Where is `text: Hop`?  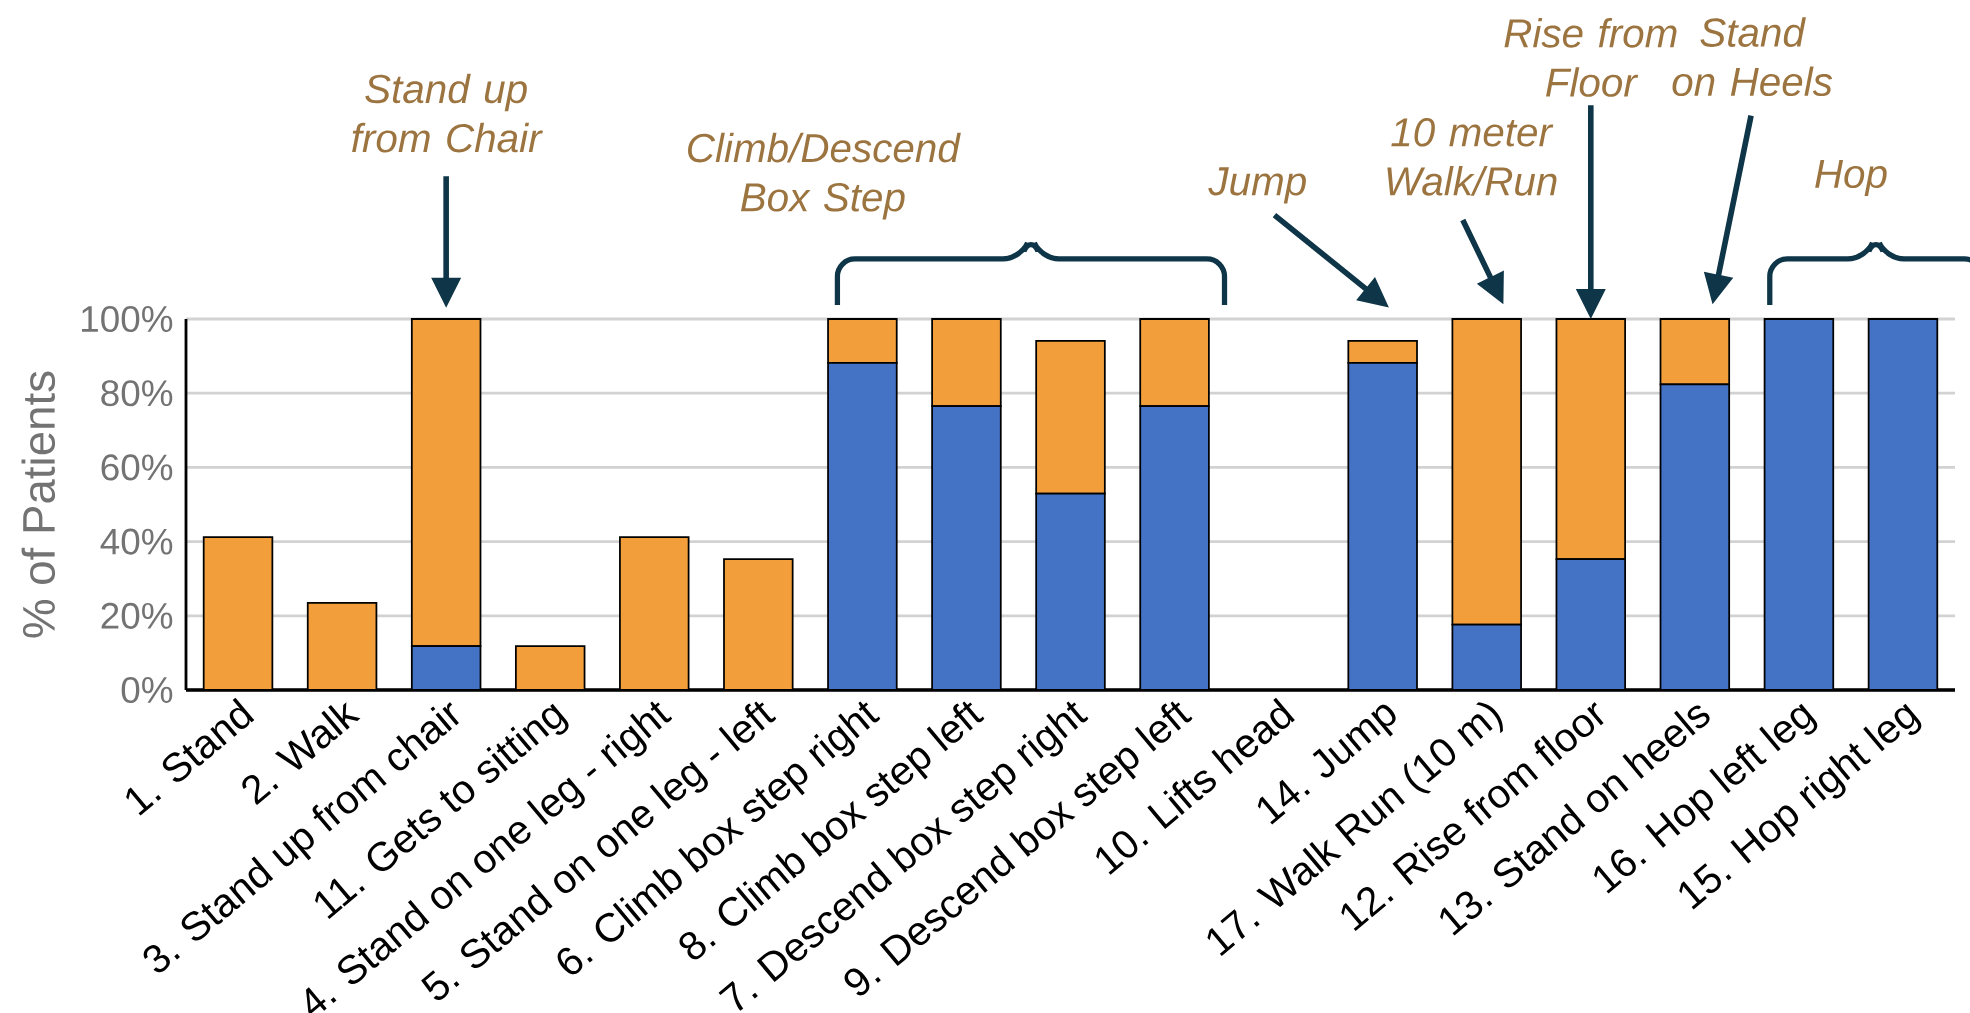 text: Hop is located at coordinates (1851, 178).